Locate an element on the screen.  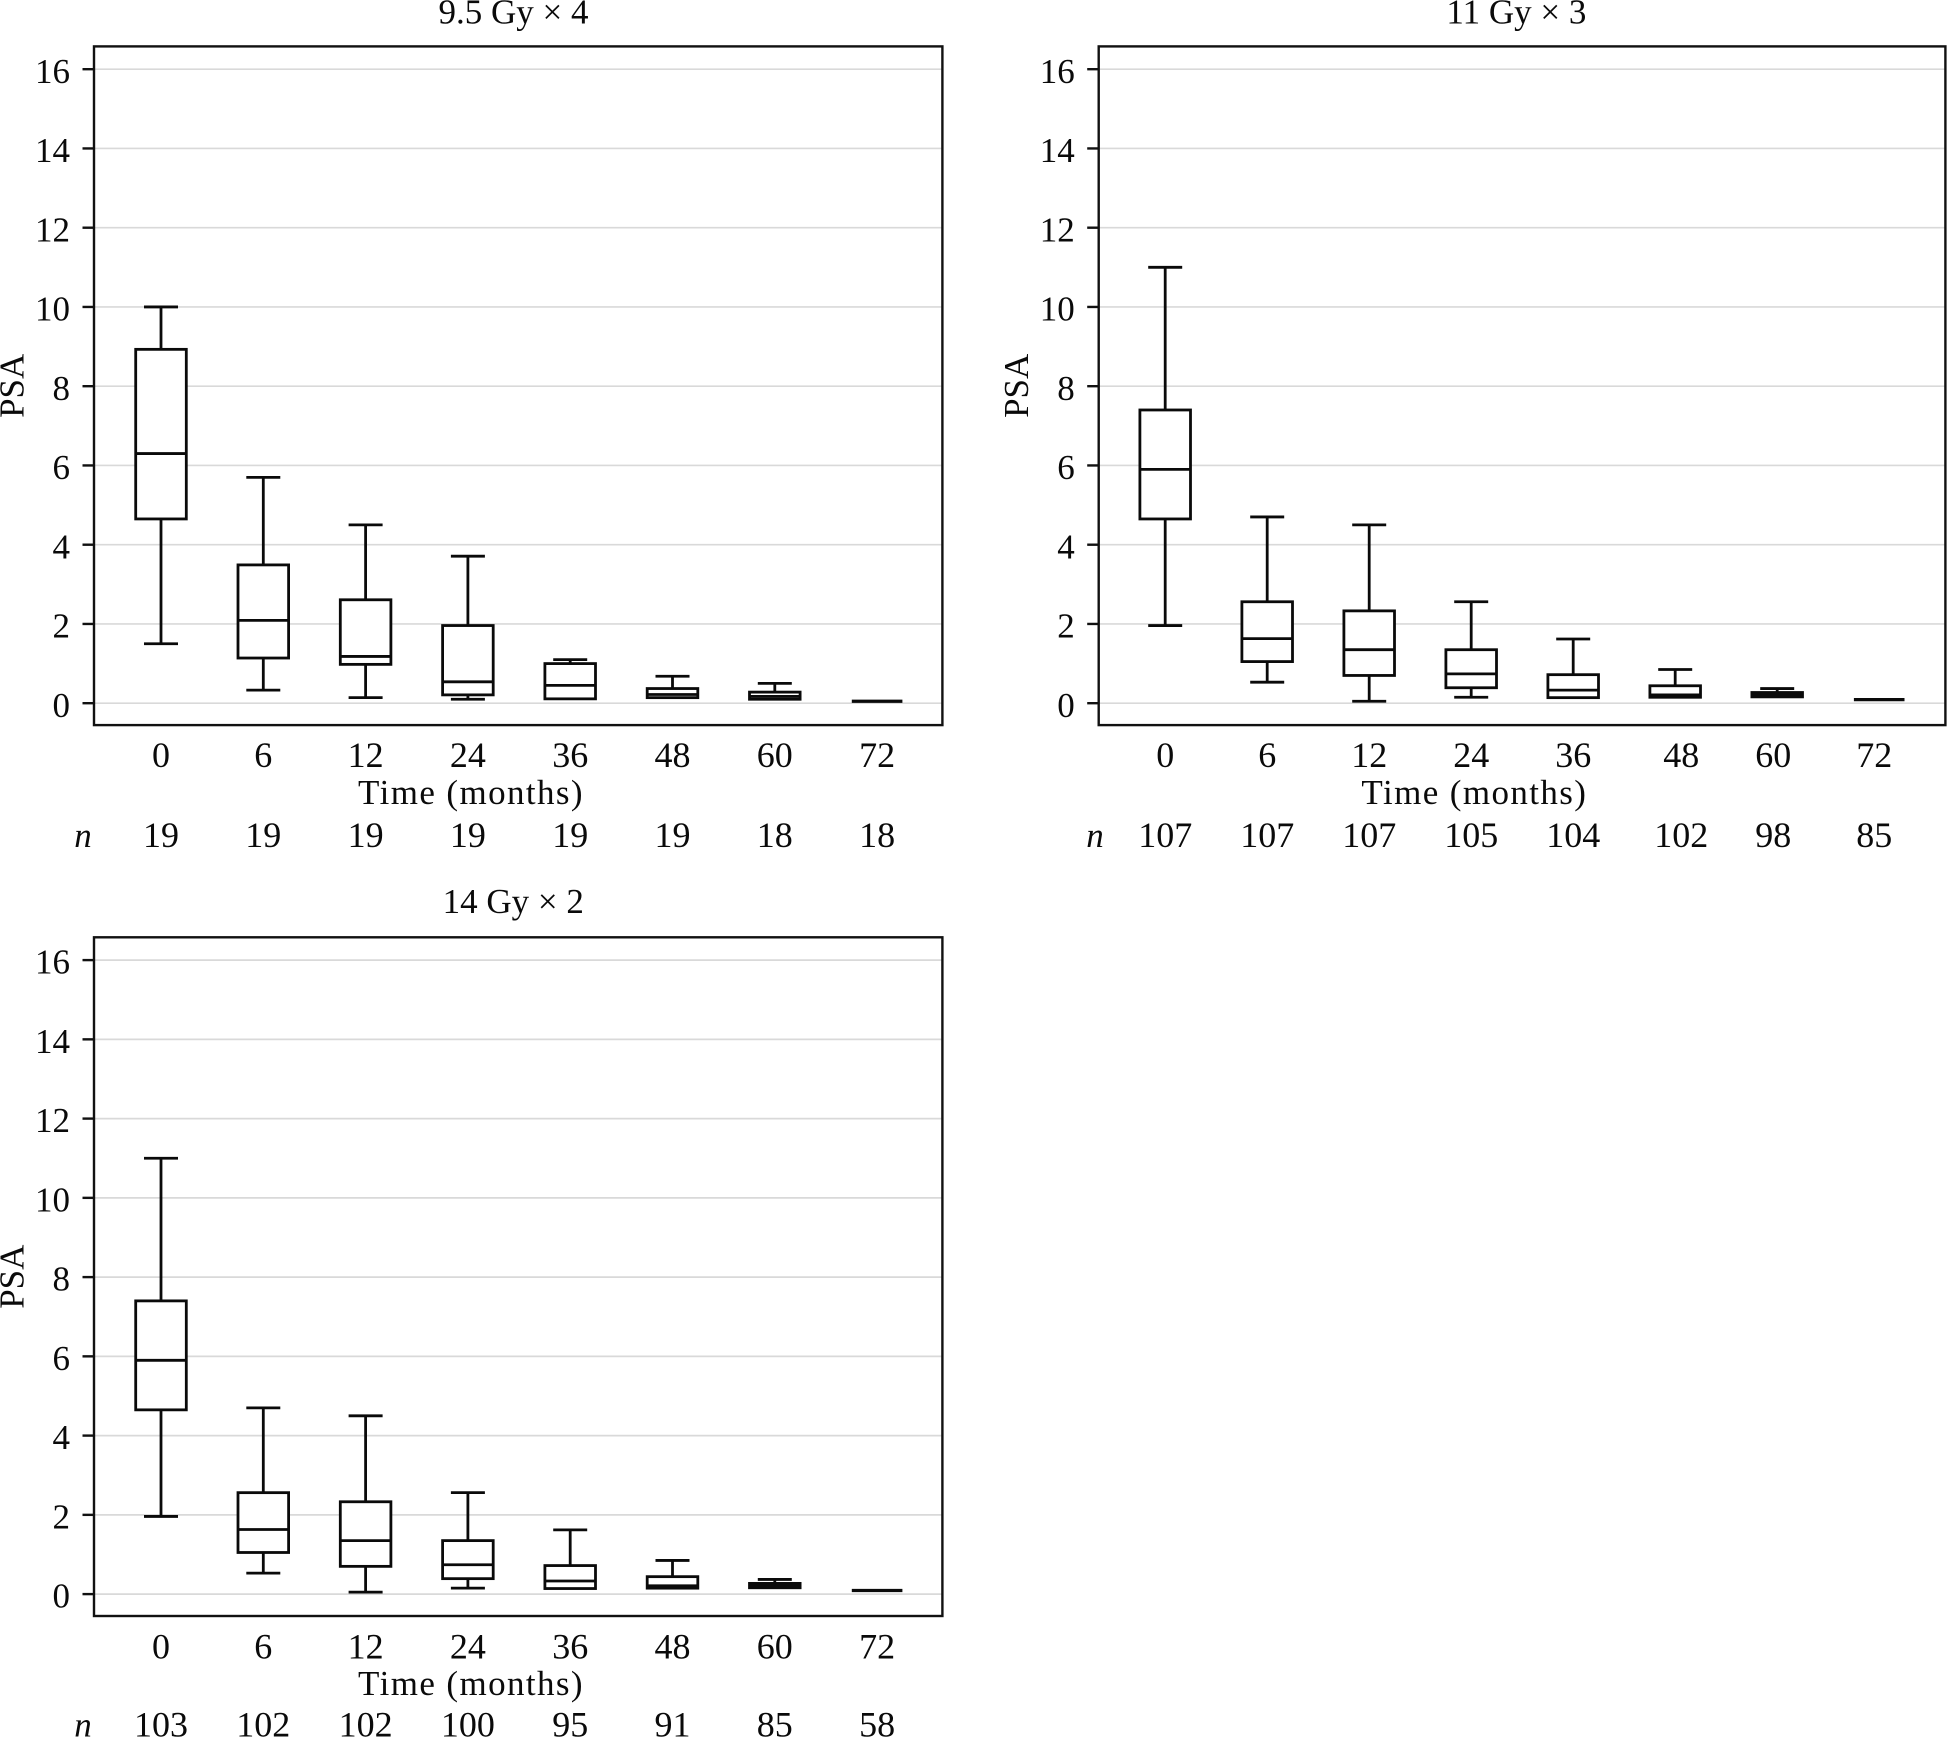
svg-text: 104 is located at coordinates (1573, 835).